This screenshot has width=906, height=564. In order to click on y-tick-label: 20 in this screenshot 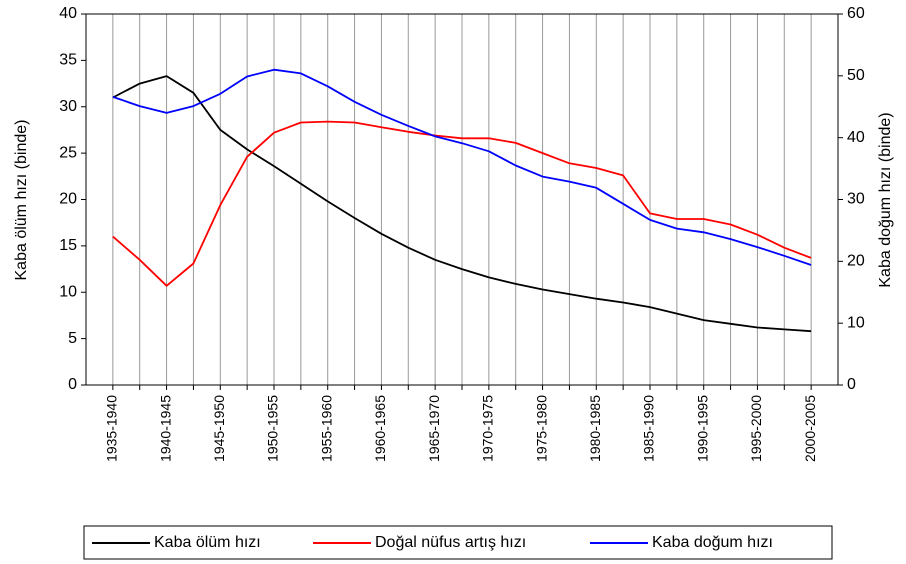, I will do `click(68, 199)`.